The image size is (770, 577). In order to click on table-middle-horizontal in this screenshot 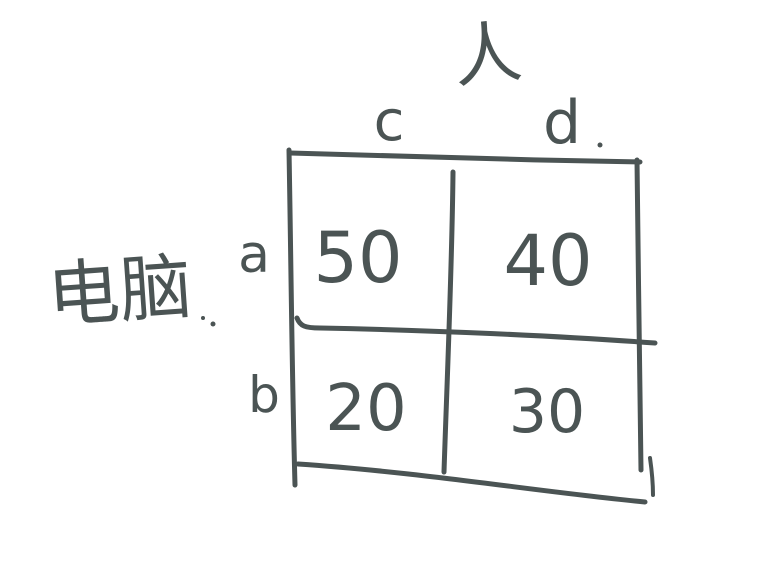, I will do `click(476, 330)`.